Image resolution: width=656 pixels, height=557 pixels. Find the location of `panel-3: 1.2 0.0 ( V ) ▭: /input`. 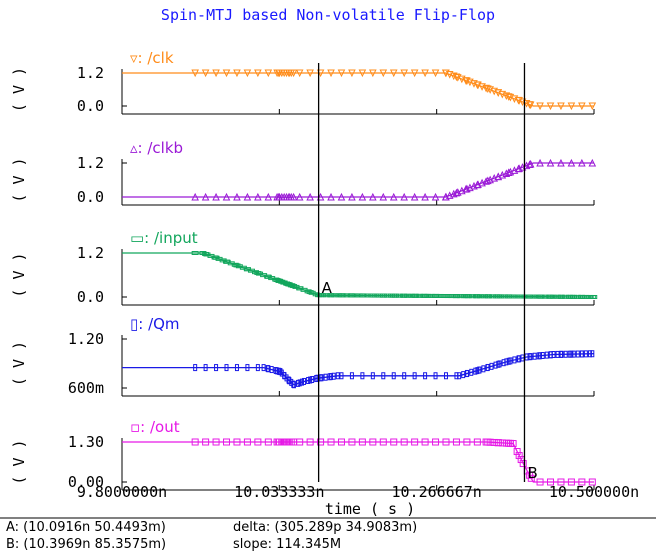

panel-3: 1.2 0.0 ( V ) ▭: /input is located at coordinates (304, 267).